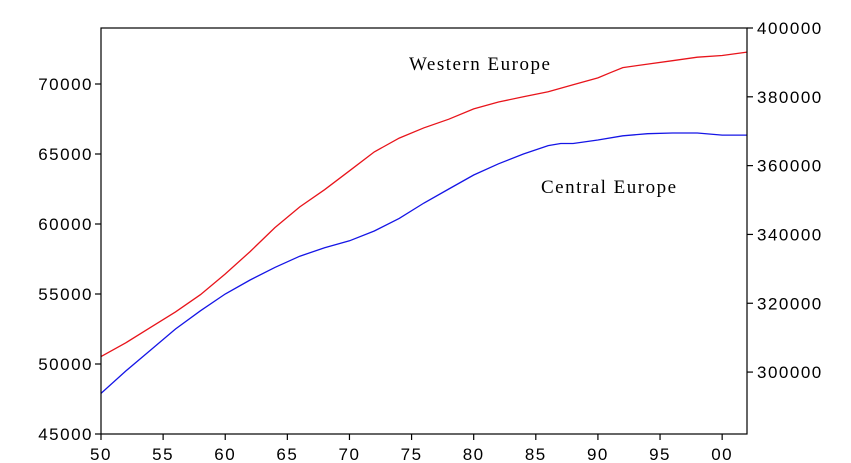  What do you see at coordinates (790, 97) in the screenshot?
I see `y-right-tick-label: 380000` at bounding box center [790, 97].